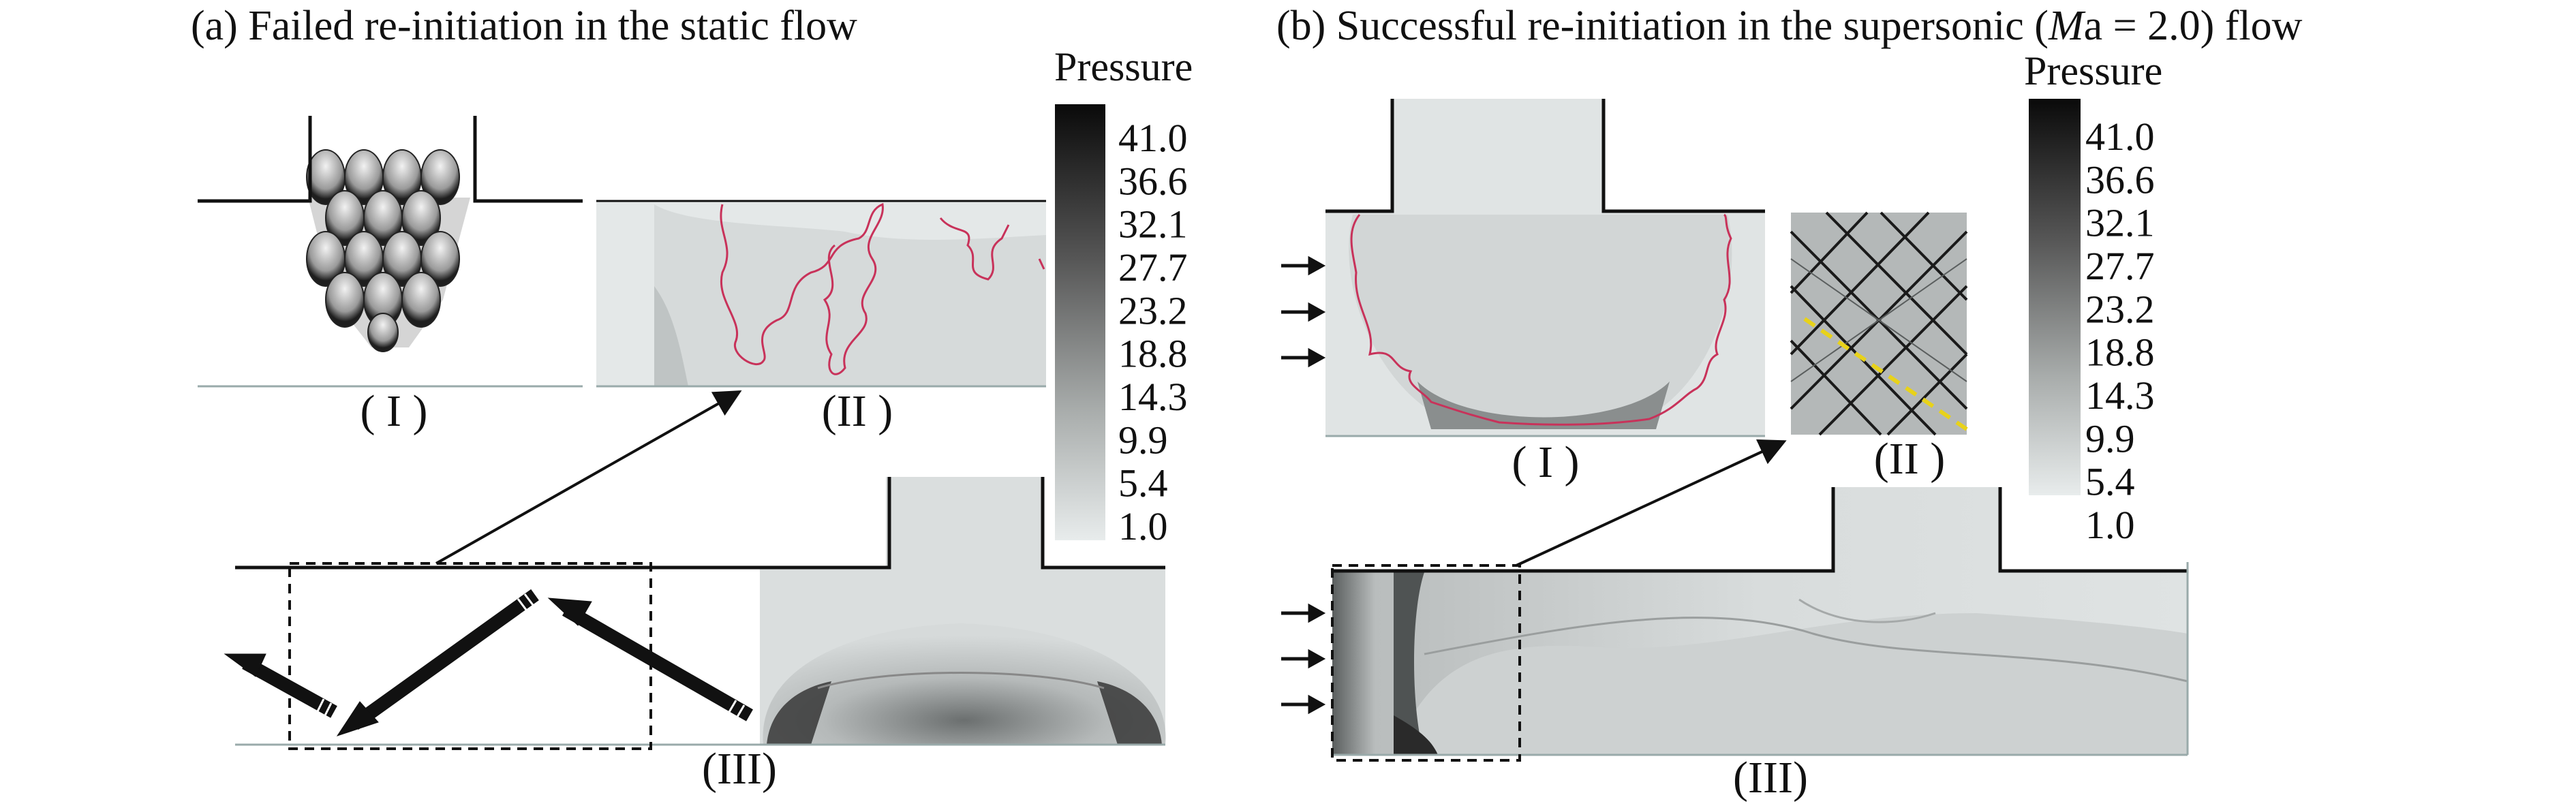 The width and height of the screenshot is (2576, 808). I want to click on panel-a-label-I: ( I ), so click(394, 411).